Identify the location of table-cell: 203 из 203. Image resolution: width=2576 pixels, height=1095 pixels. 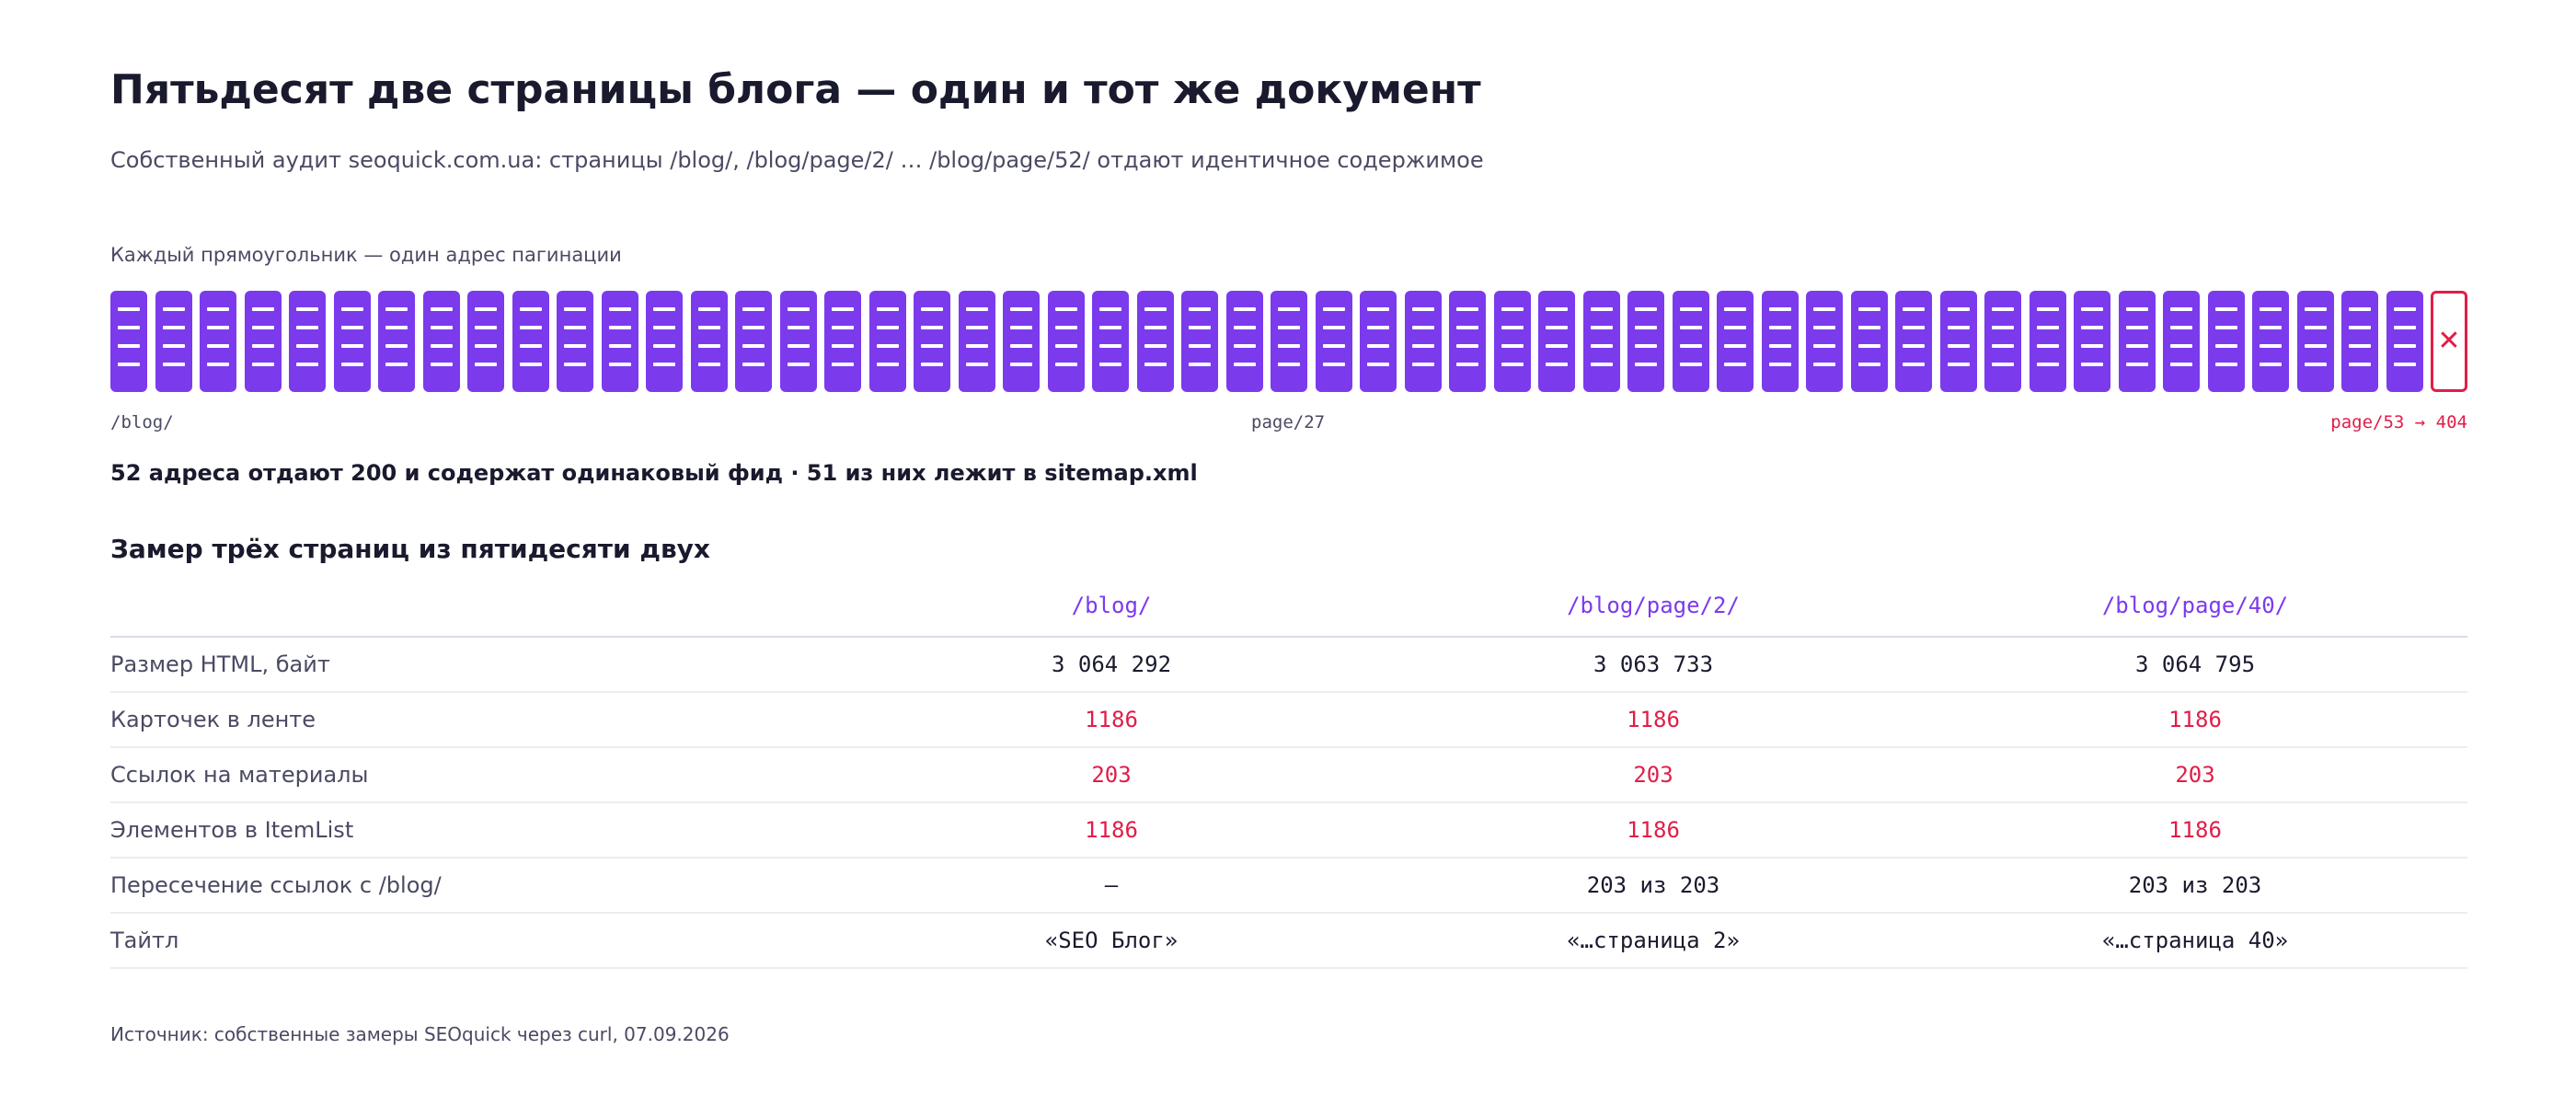
(2195, 885).